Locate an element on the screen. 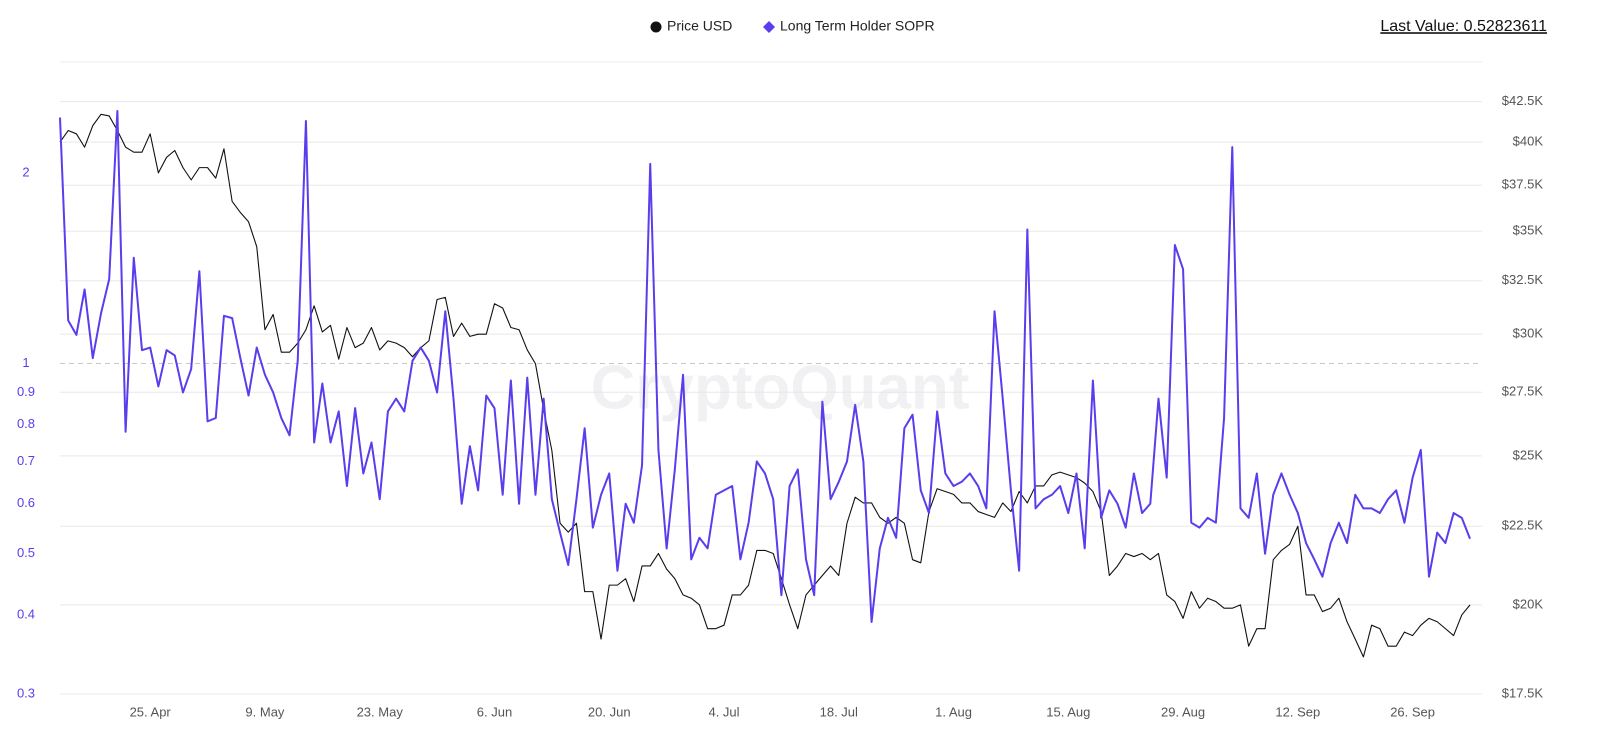 The height and width of the screenshot is (747, 1600). x-tick-label: 6. Jun is located at coordinates (494, 711).